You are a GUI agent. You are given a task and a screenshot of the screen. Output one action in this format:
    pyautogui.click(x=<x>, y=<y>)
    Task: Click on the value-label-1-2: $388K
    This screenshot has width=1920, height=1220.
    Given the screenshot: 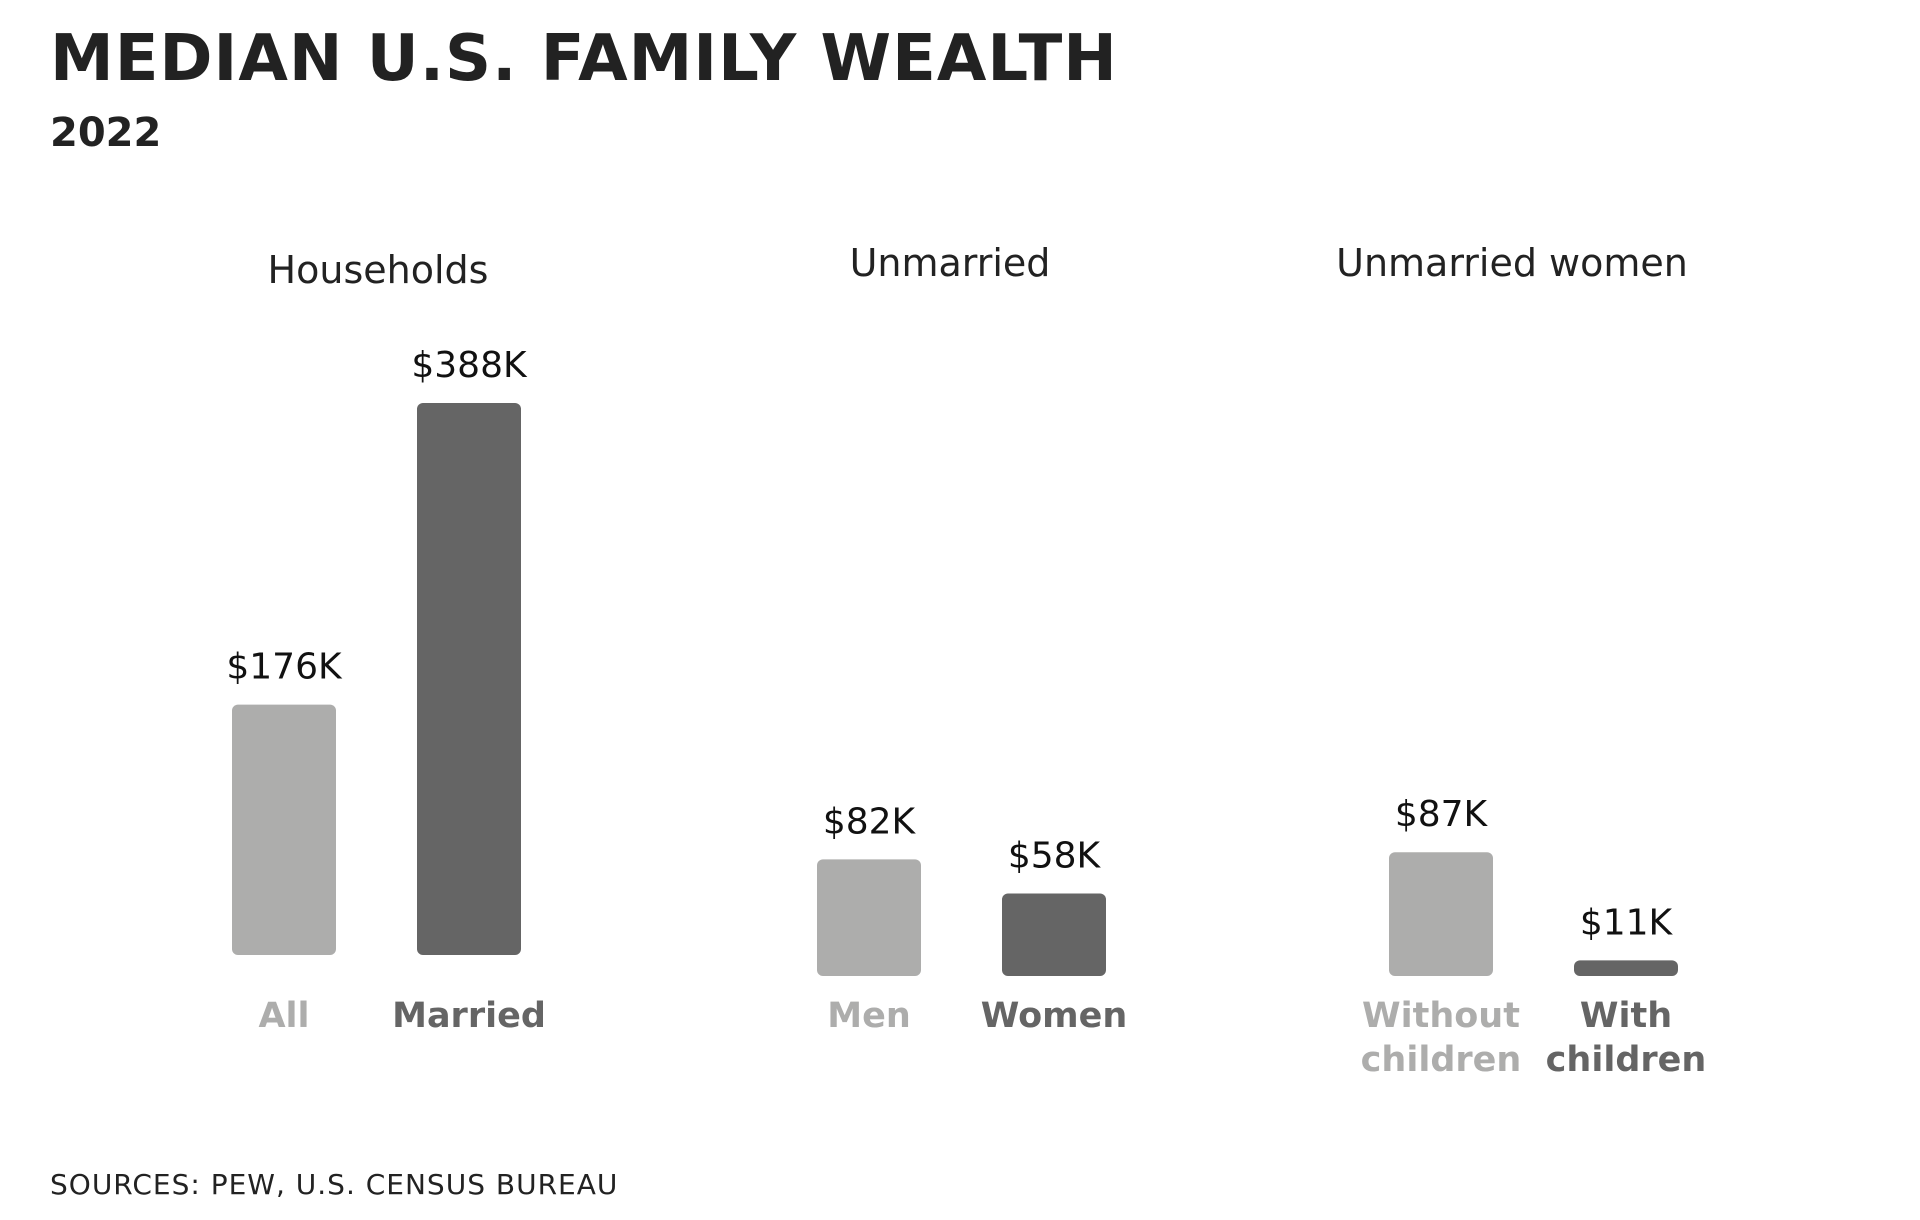 What is the action you would take?
    pyautogui.click(x=469, y=365)
    